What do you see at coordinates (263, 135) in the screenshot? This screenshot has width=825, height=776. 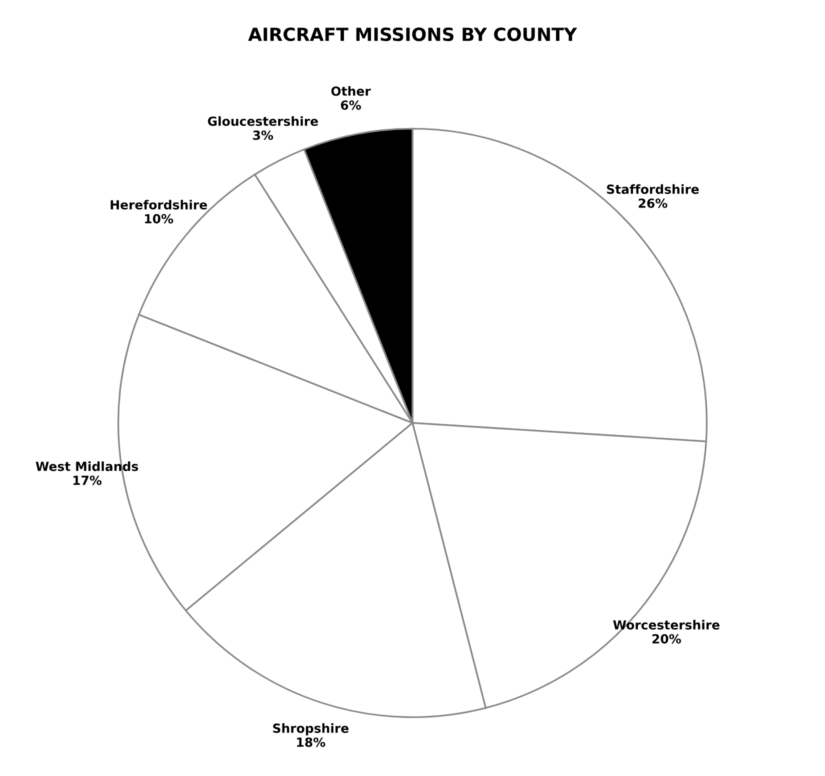 I see `data-label: 3%` at bounding box center [263, 135].